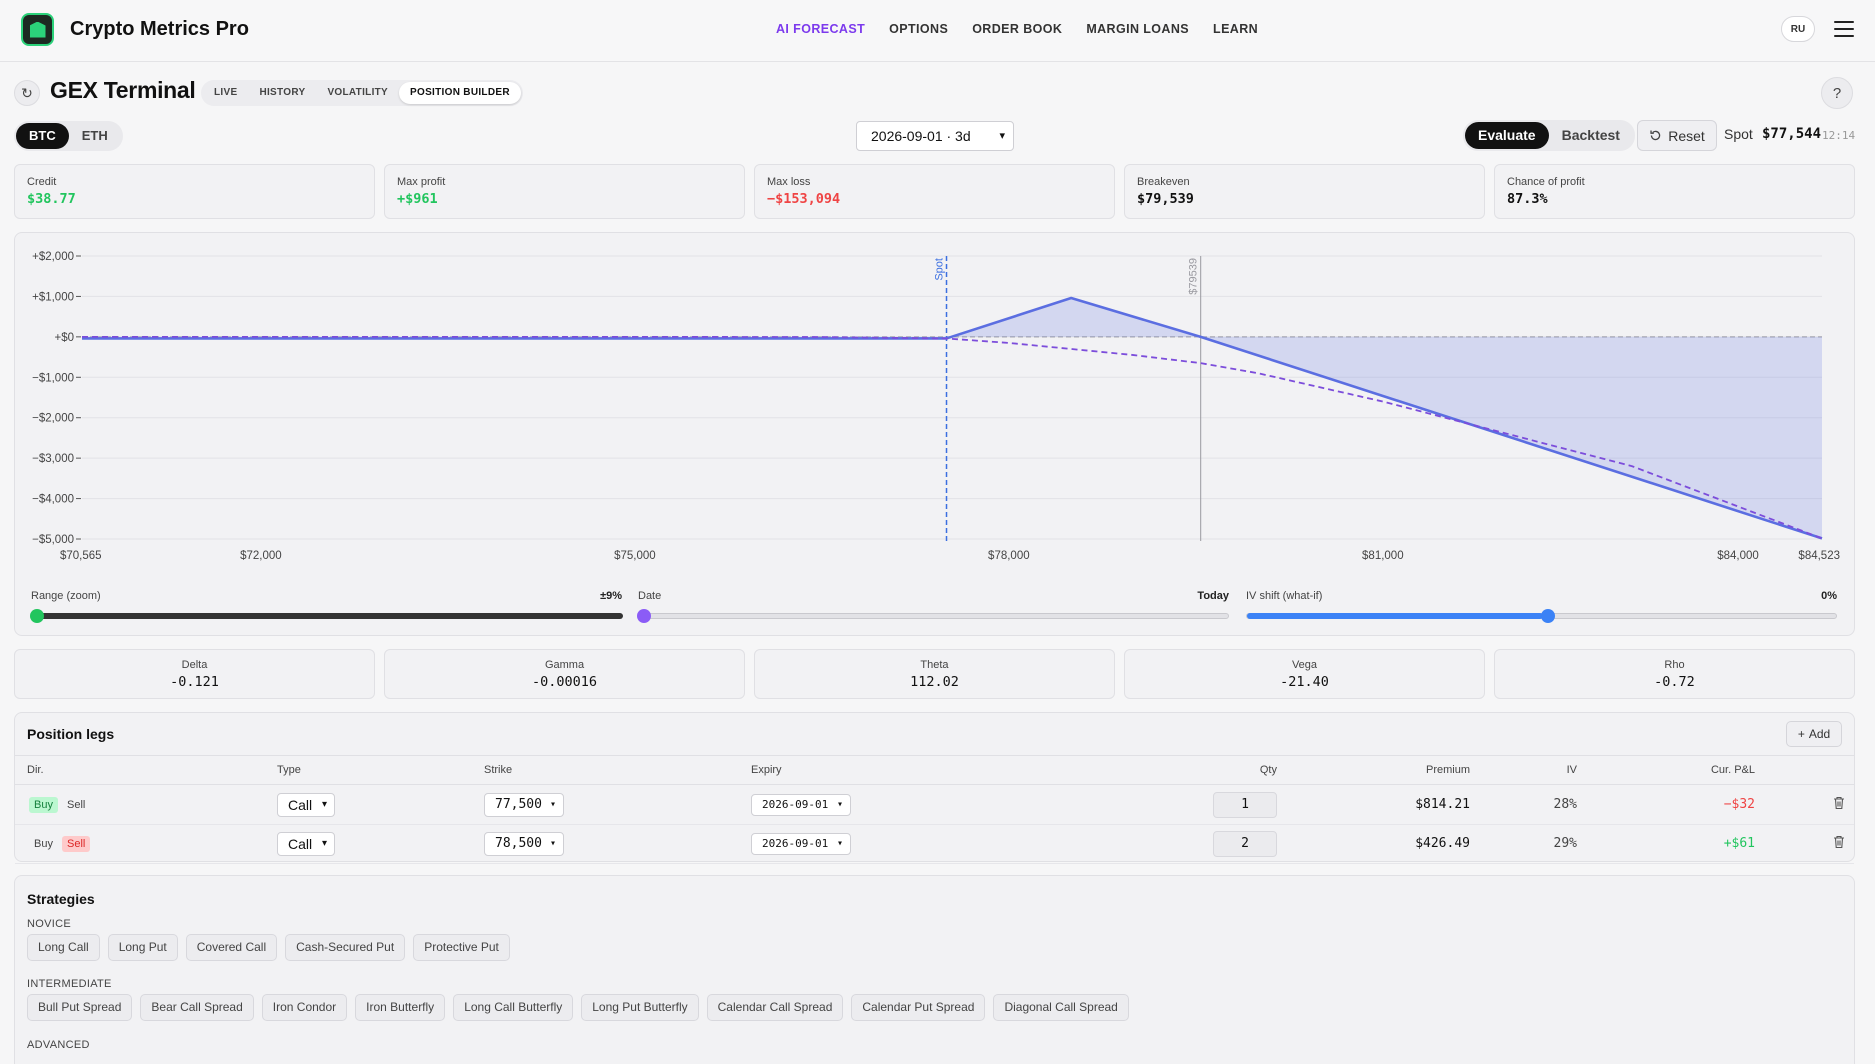 This screenshot has height=1064, width=1875. I want to click on slider-iv-shift-what-if, so click(1541, 616).